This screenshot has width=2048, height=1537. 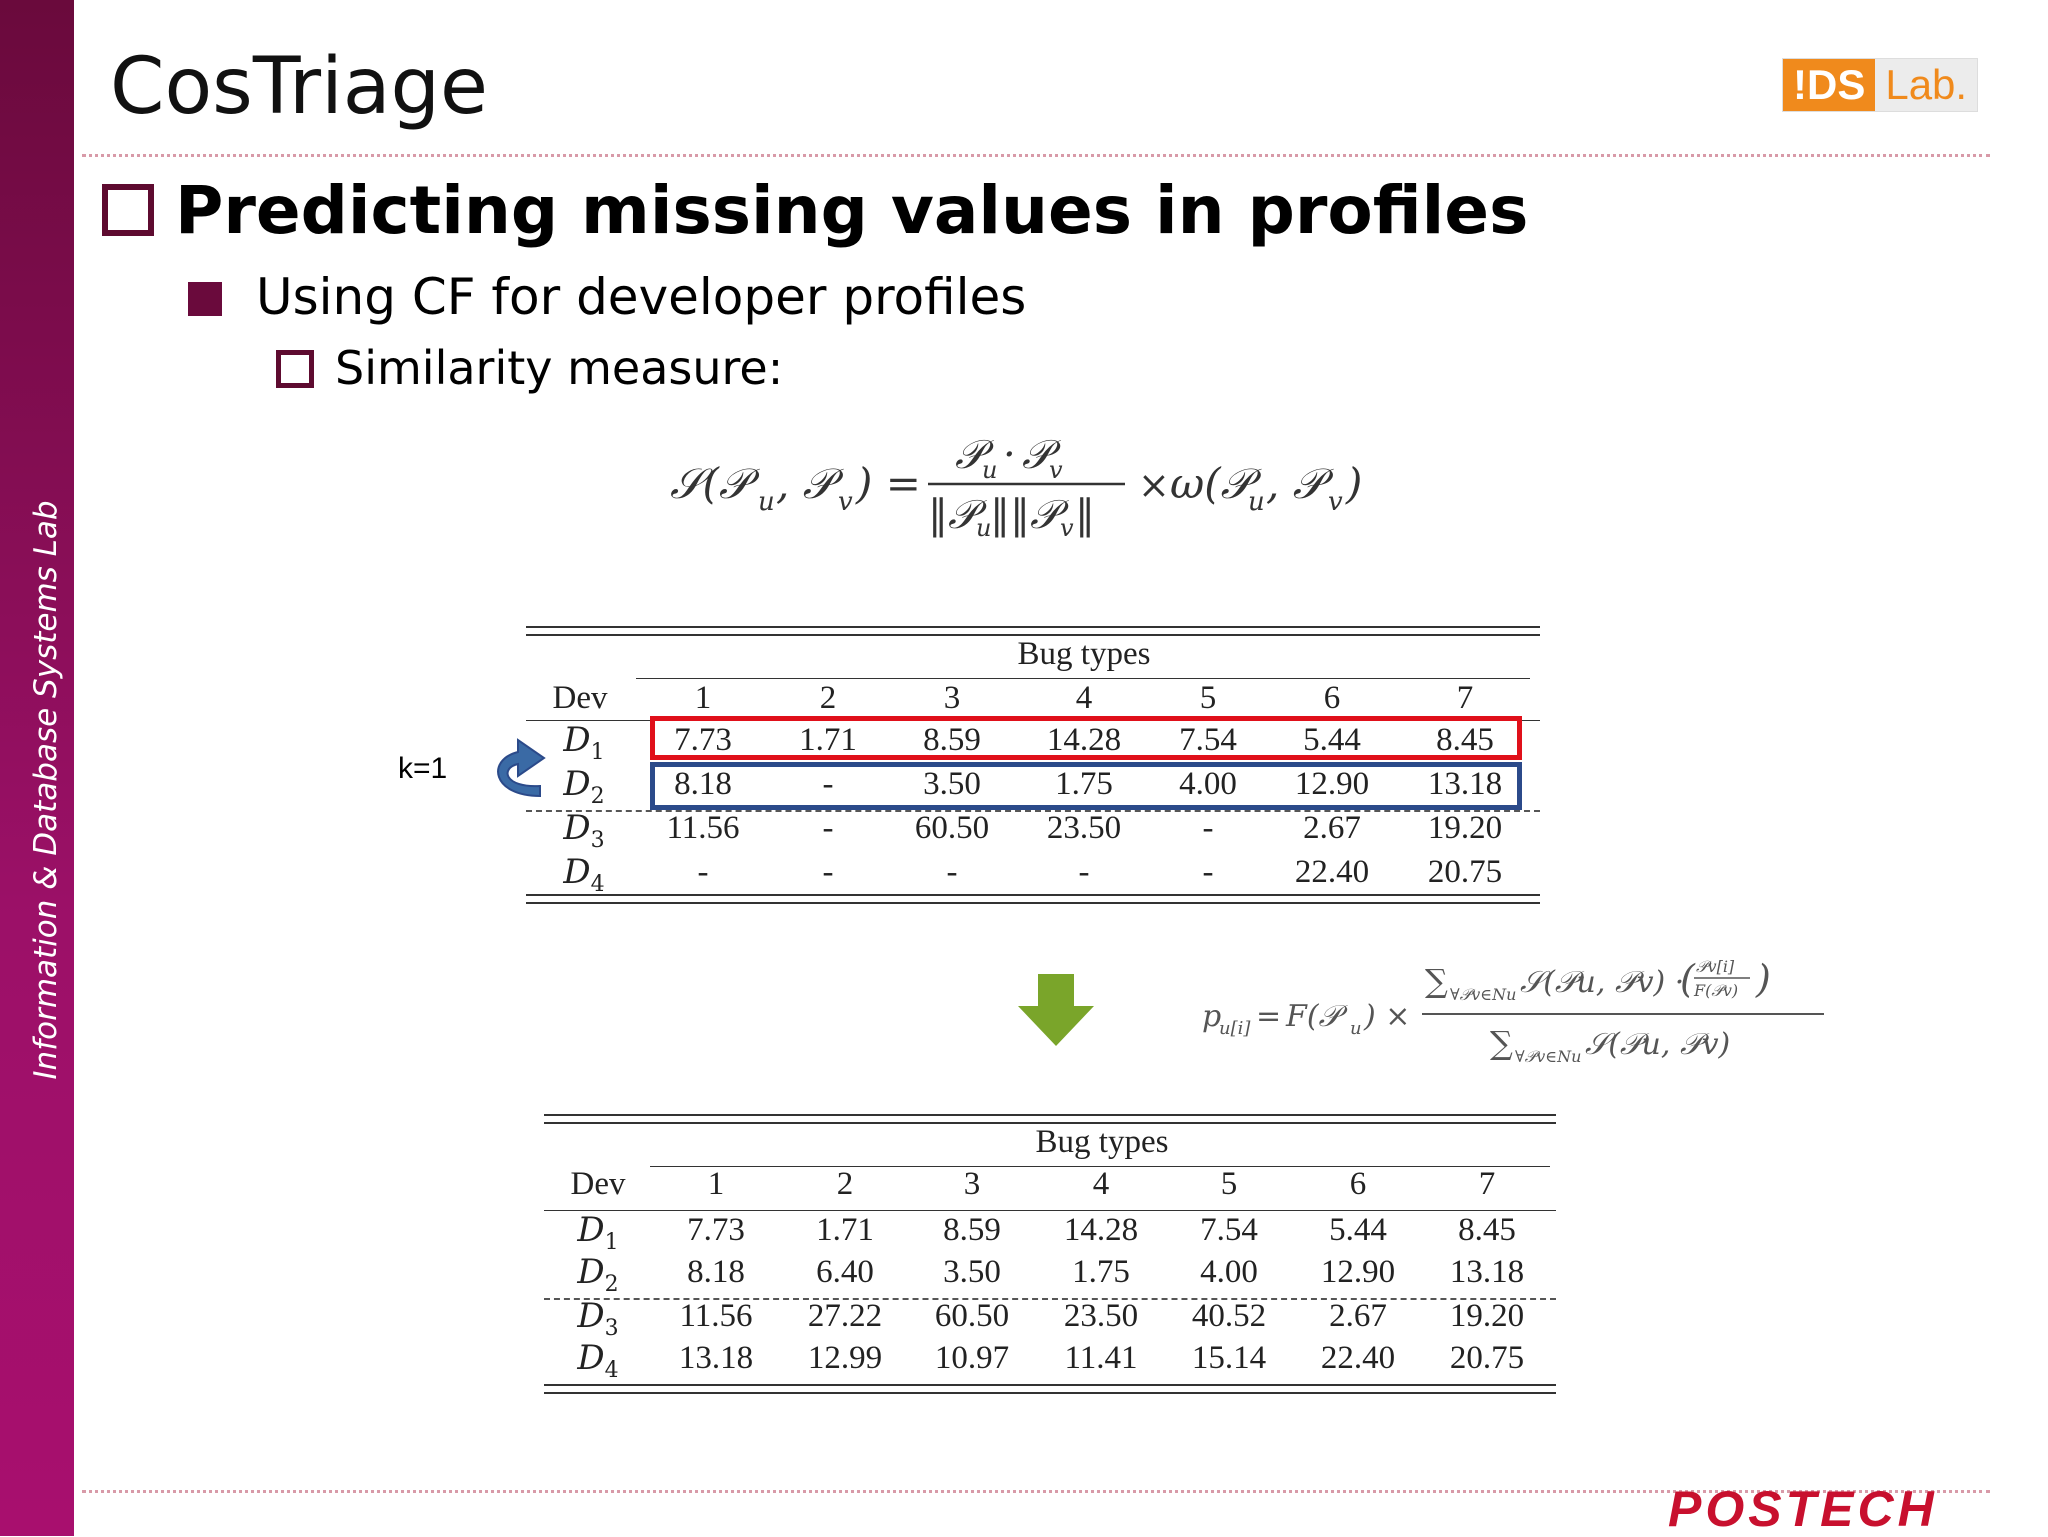 I want to click on svg-text: , 𝒫, so click(x=1300, y=483).